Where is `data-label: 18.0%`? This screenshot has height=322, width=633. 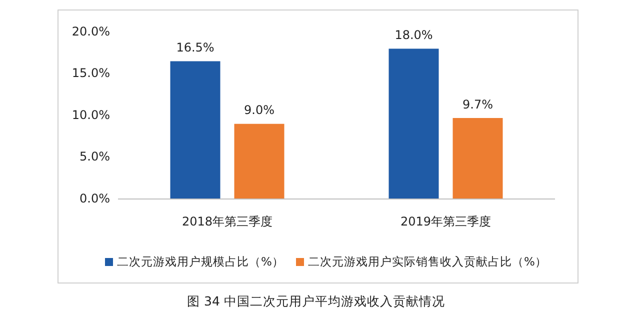
data-label: 18.0% is located at coordinates (413, 35).